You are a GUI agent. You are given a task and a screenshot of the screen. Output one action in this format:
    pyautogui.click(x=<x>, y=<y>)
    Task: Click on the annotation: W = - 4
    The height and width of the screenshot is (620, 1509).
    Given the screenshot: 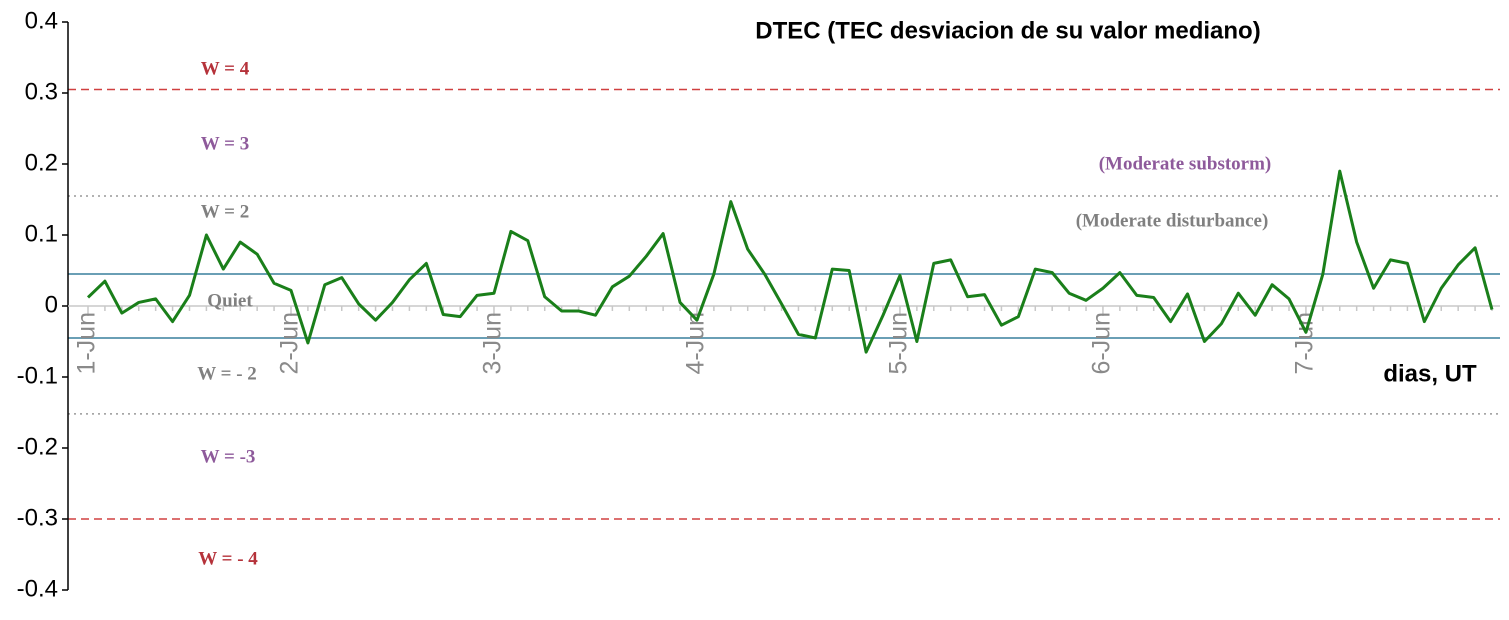 What is the action you would take?
    pyautogui.click(x=228, y=558)
    